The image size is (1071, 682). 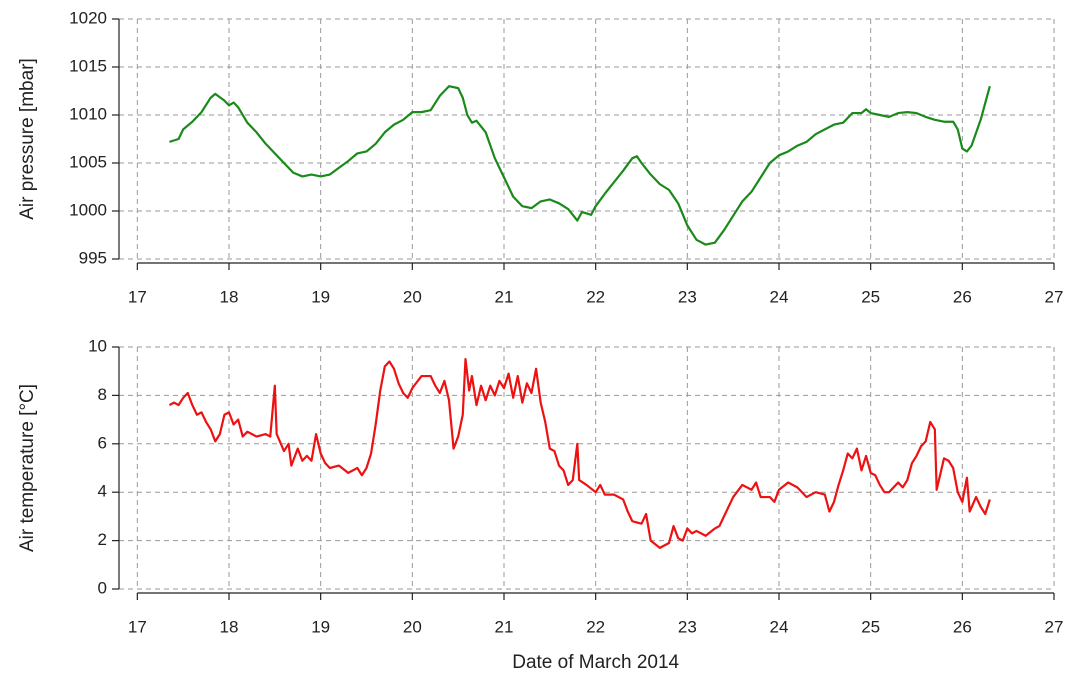 What do you see at coordinates (27, 139) in the screenshot?
I see `y-axis-label: Air pressure [mbar]` at bounding box center [27, 139].